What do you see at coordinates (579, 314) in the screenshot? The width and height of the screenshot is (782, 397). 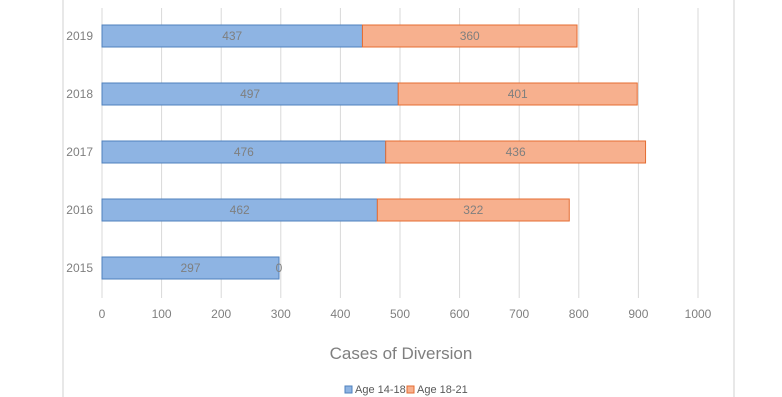 I see `x-tick-label: 800` at bounding box center [579, 314].